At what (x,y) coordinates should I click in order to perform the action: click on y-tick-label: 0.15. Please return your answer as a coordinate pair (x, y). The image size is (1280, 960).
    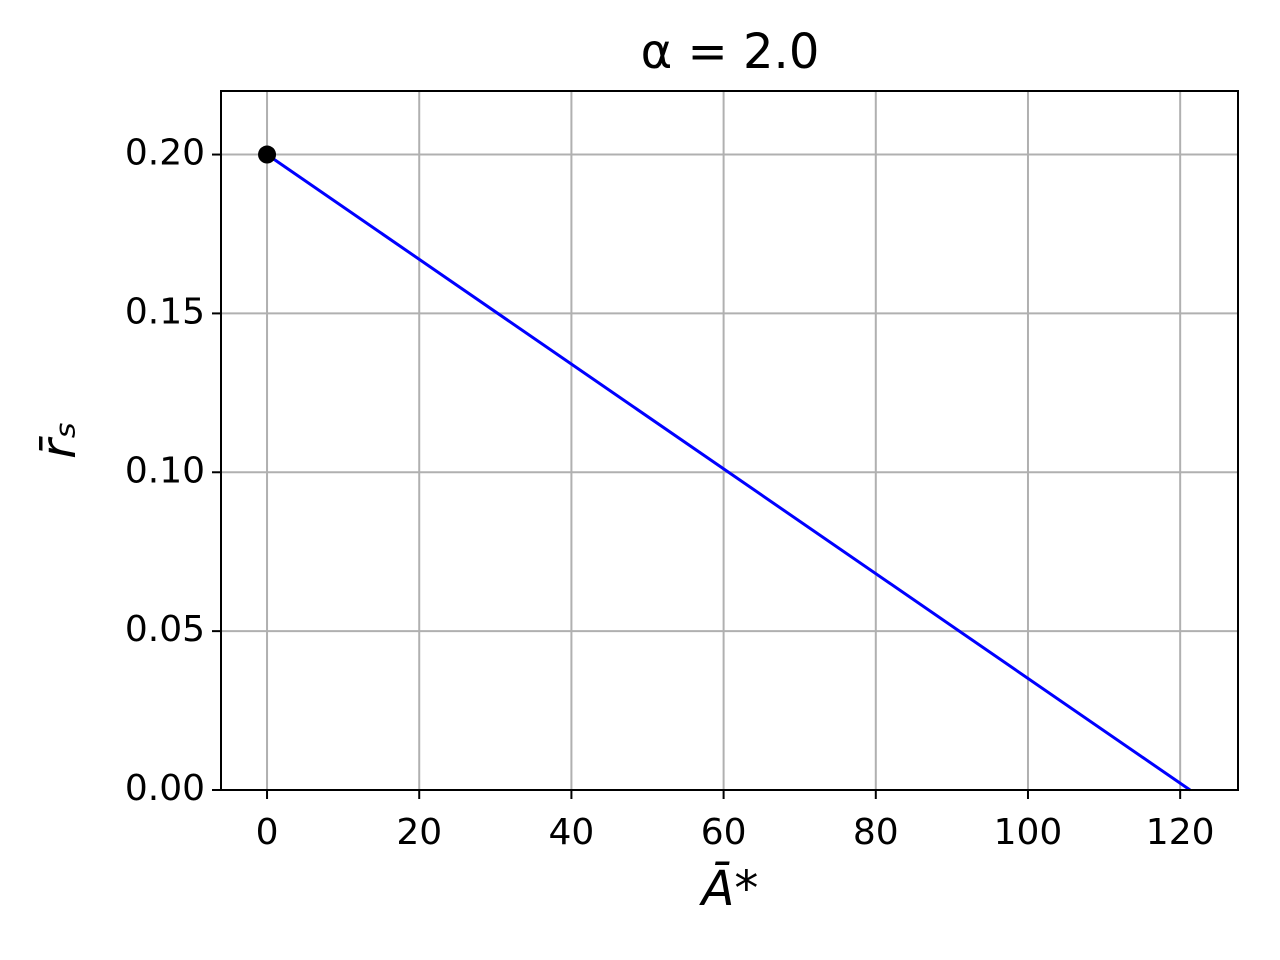
    Looking at the image, I should click on (165, 311).